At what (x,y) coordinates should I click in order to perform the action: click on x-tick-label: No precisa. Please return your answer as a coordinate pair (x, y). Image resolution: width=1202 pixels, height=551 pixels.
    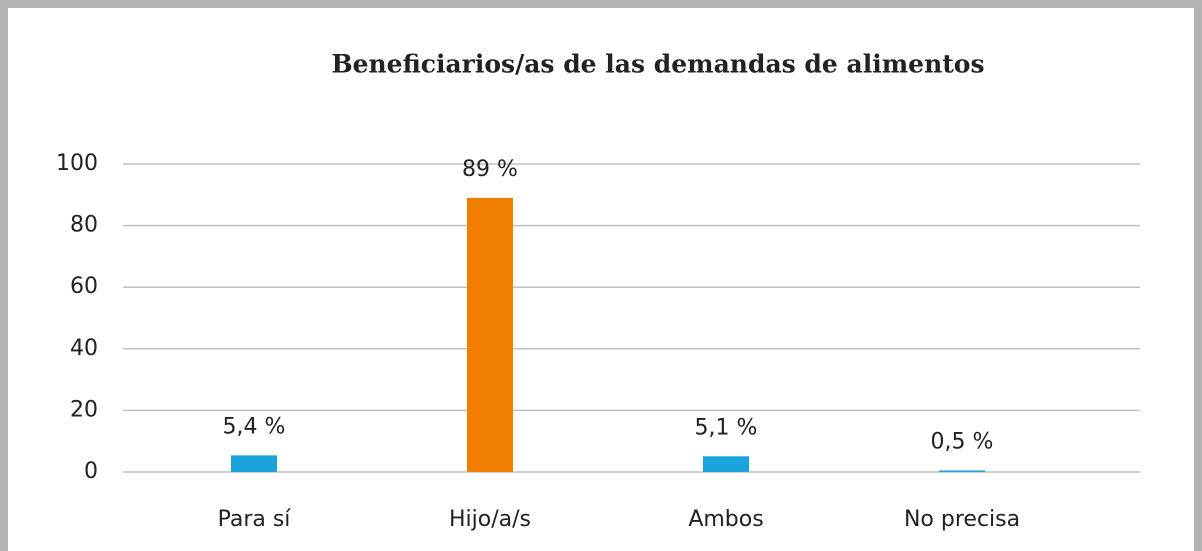
    Looking at the image, I should click on (962, 519).